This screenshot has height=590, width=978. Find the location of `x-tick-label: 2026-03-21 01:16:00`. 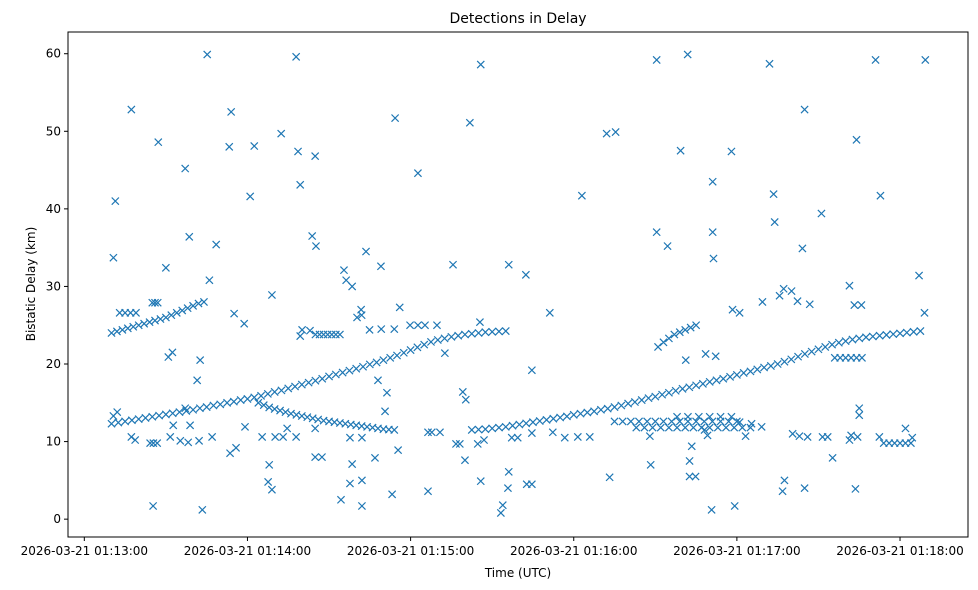

x-tick-label: 2026-03-21 01:16:00 is located at coordinates (573, 551).